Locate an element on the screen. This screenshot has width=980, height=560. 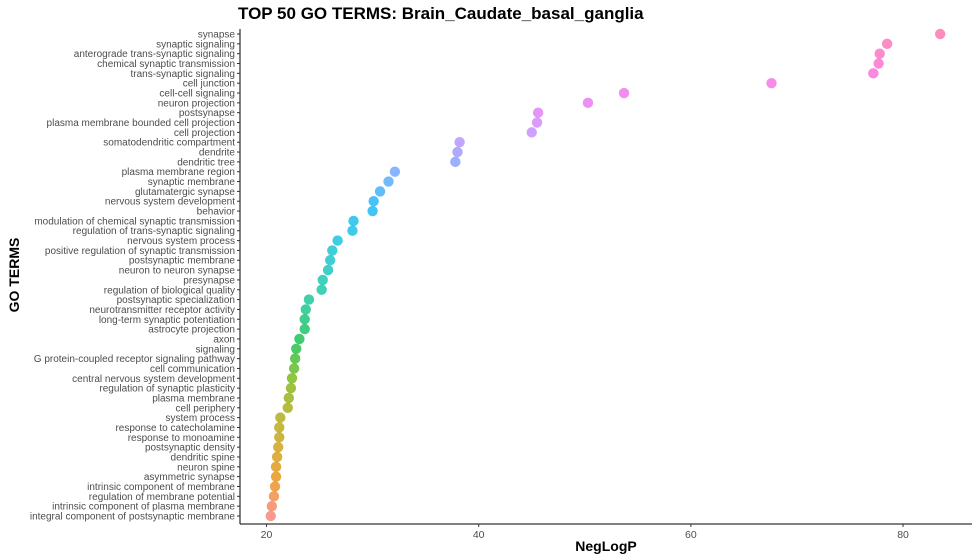
y-tick-label: regulation of trans-synaptic signaling is located at coordinates (154, 231).